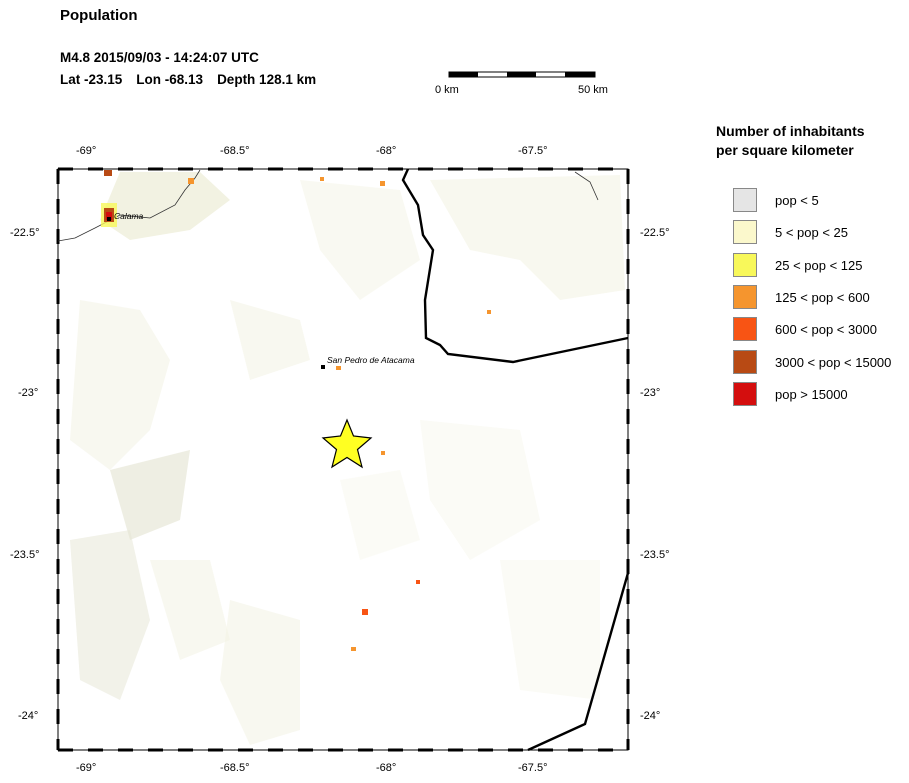 The height and width of the screenshot is (783, 909). Describe the element at coordinates (129, 216) in the screenshot. I see `city-label-calama: Calama` at that location.